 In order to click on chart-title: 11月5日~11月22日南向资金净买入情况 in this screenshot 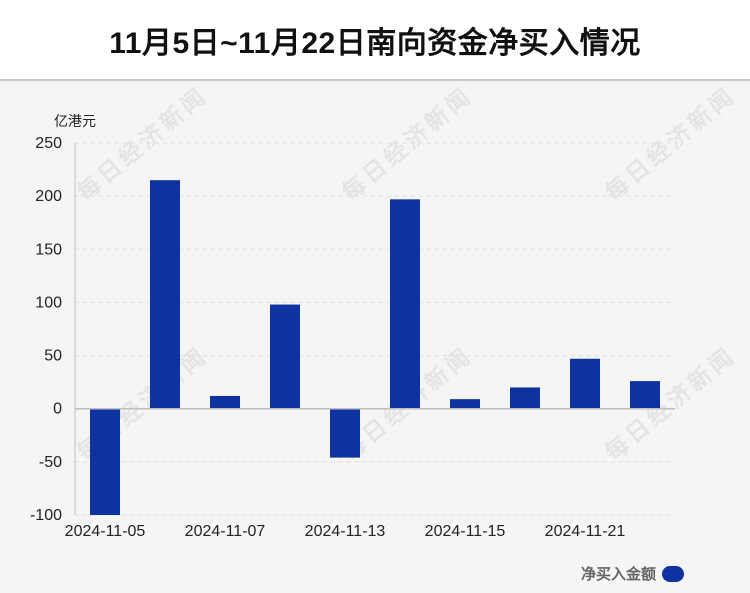, I will do `click(375, 43)`.